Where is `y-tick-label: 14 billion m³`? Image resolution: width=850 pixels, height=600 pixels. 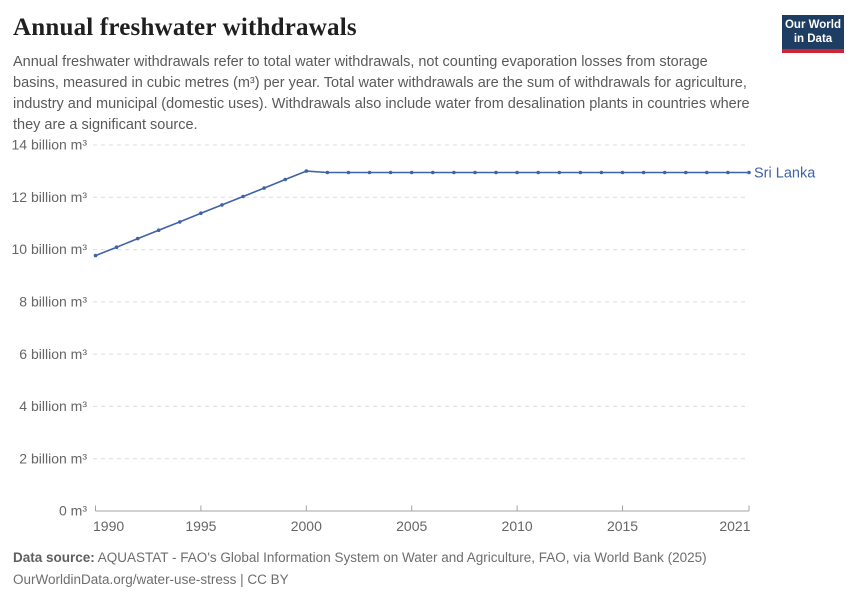 y-tick-label: 14 billion m³ is located at coordinates (50, 145).